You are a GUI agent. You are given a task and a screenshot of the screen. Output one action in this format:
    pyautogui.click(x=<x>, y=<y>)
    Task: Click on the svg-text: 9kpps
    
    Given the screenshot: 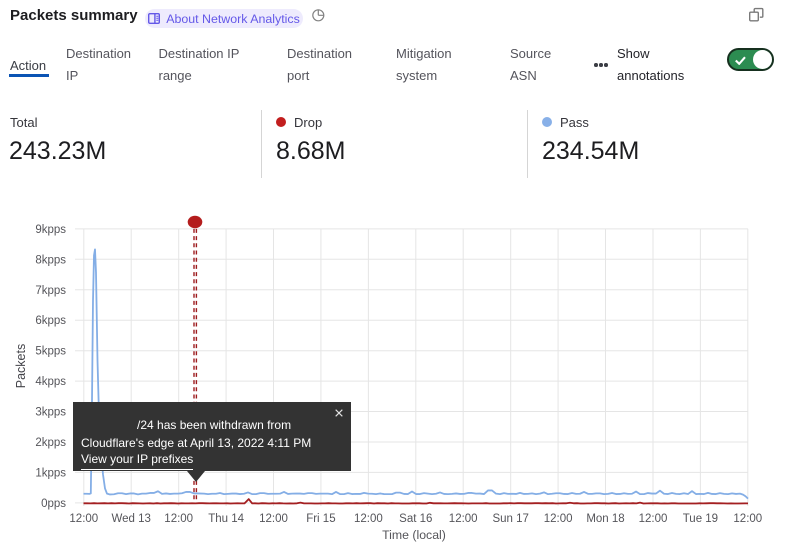 What is the action you would take?
    pyautogui.click(x=50, y=230)
    